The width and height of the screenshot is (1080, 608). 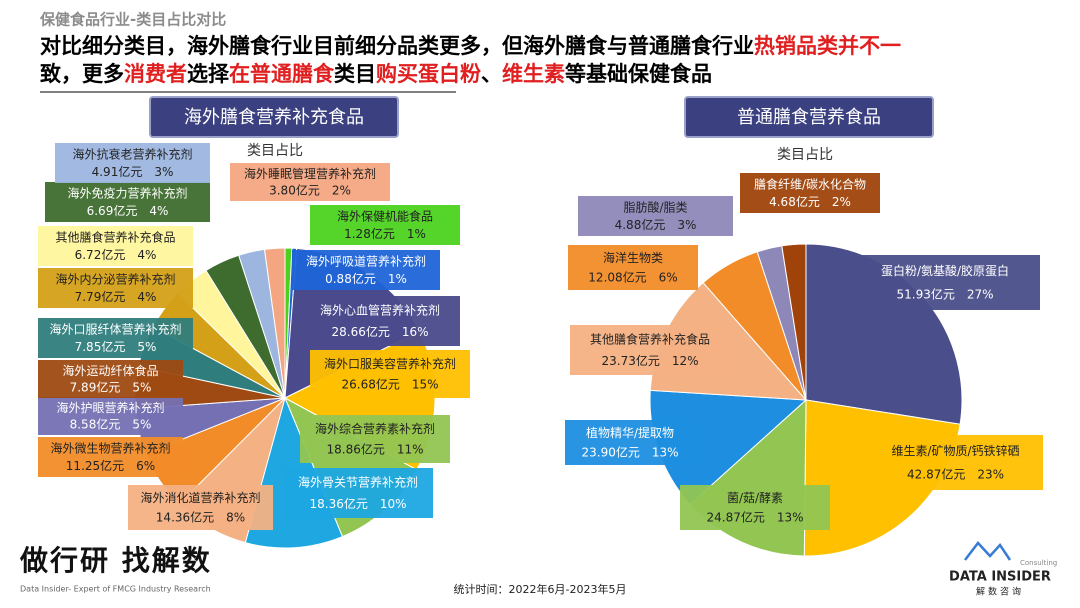 What do you see at coordinates (355, 448) in the screenshot?
I see `value-label: 18.86亿元` at bounding box center [355, 448].